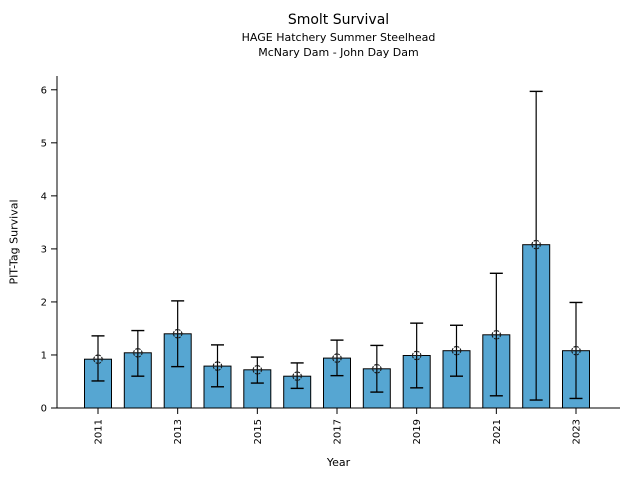 The width and height of the screenshot is (640, 480). What do you see at coordinates (338, 37) in the screenshot?
I see `chart-subtitle-line1: HAGE Hatchery Summer Steelhead` at bounding box center [338, 37].